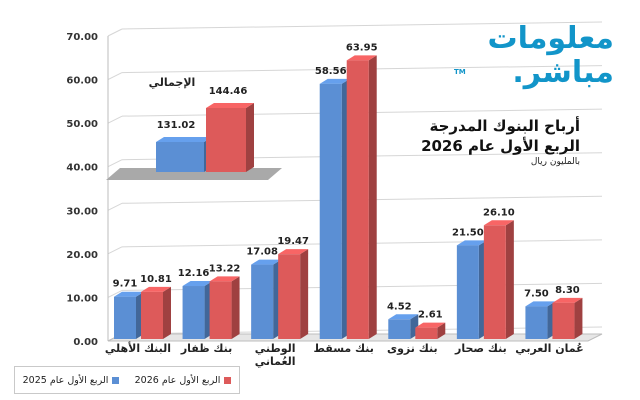 Image resolution: width=640 pixels, height=400 pixels. I want to click on x-tick-label: العُماني, so click(275, 361).